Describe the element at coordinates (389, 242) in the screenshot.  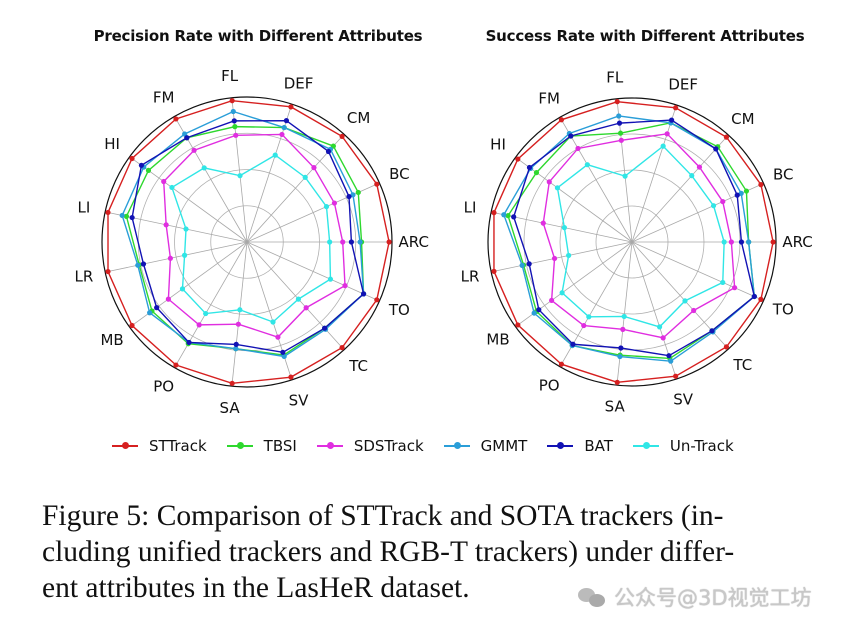
I see `point-sttrack-arc` at that location.